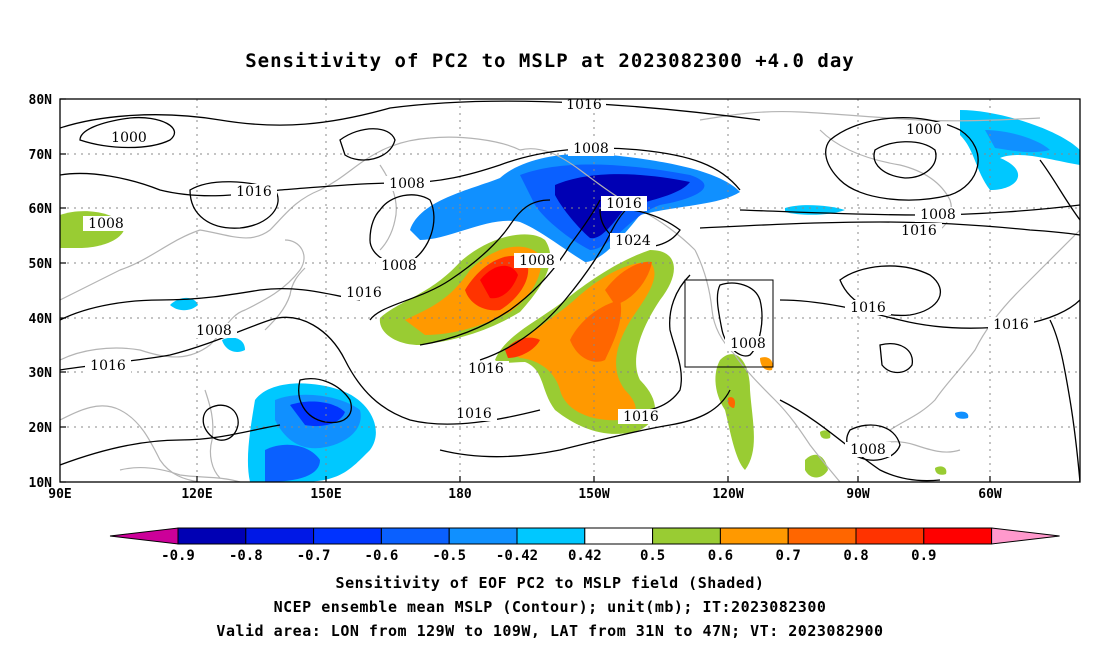 The width and height of the screenshot is (1100, 650). I want to click on blue-region-atlantic-core, so click(1017, 141).